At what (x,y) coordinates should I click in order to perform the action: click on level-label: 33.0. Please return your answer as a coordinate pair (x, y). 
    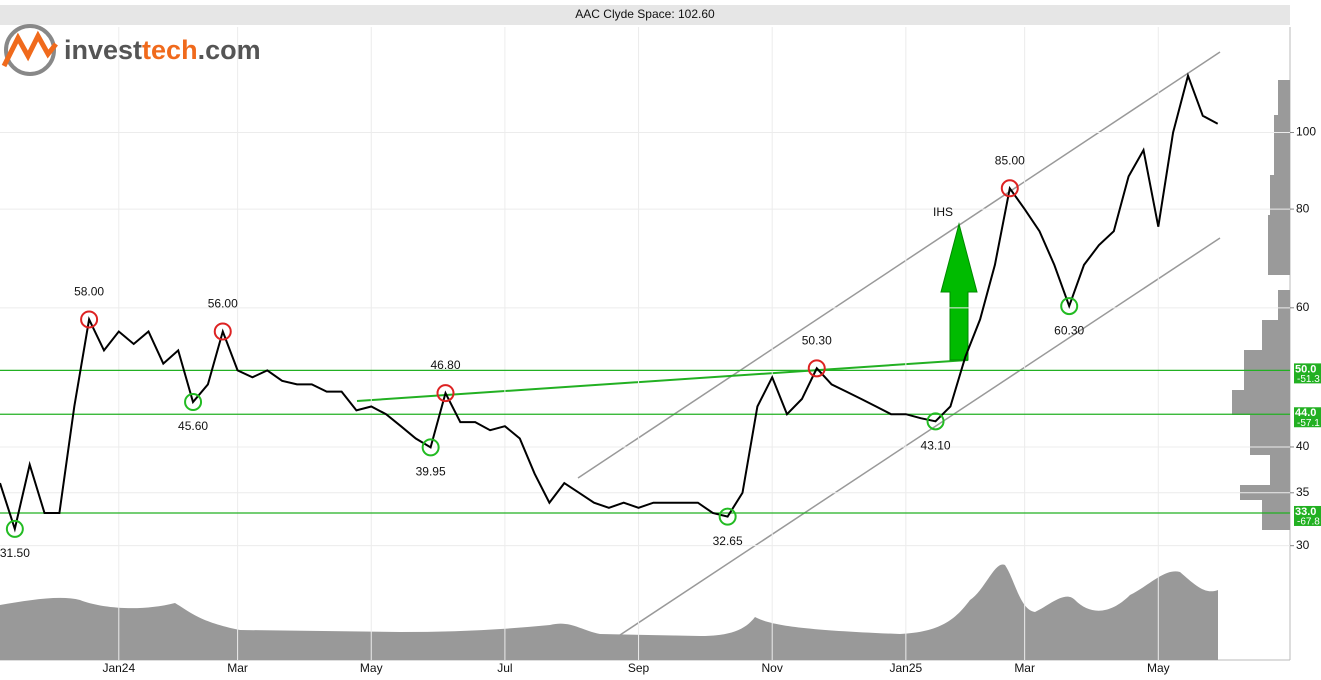
    Looking at the image, I should click on (1305, 512).